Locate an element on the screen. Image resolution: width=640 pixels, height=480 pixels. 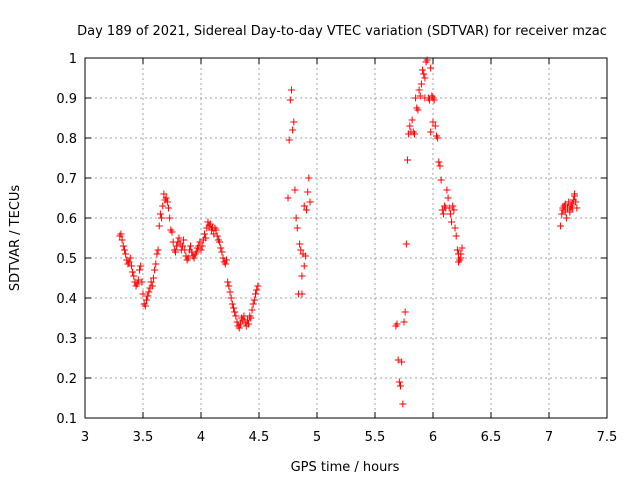
y-tick-label: 0.2 is located at coordinates (66, 379).